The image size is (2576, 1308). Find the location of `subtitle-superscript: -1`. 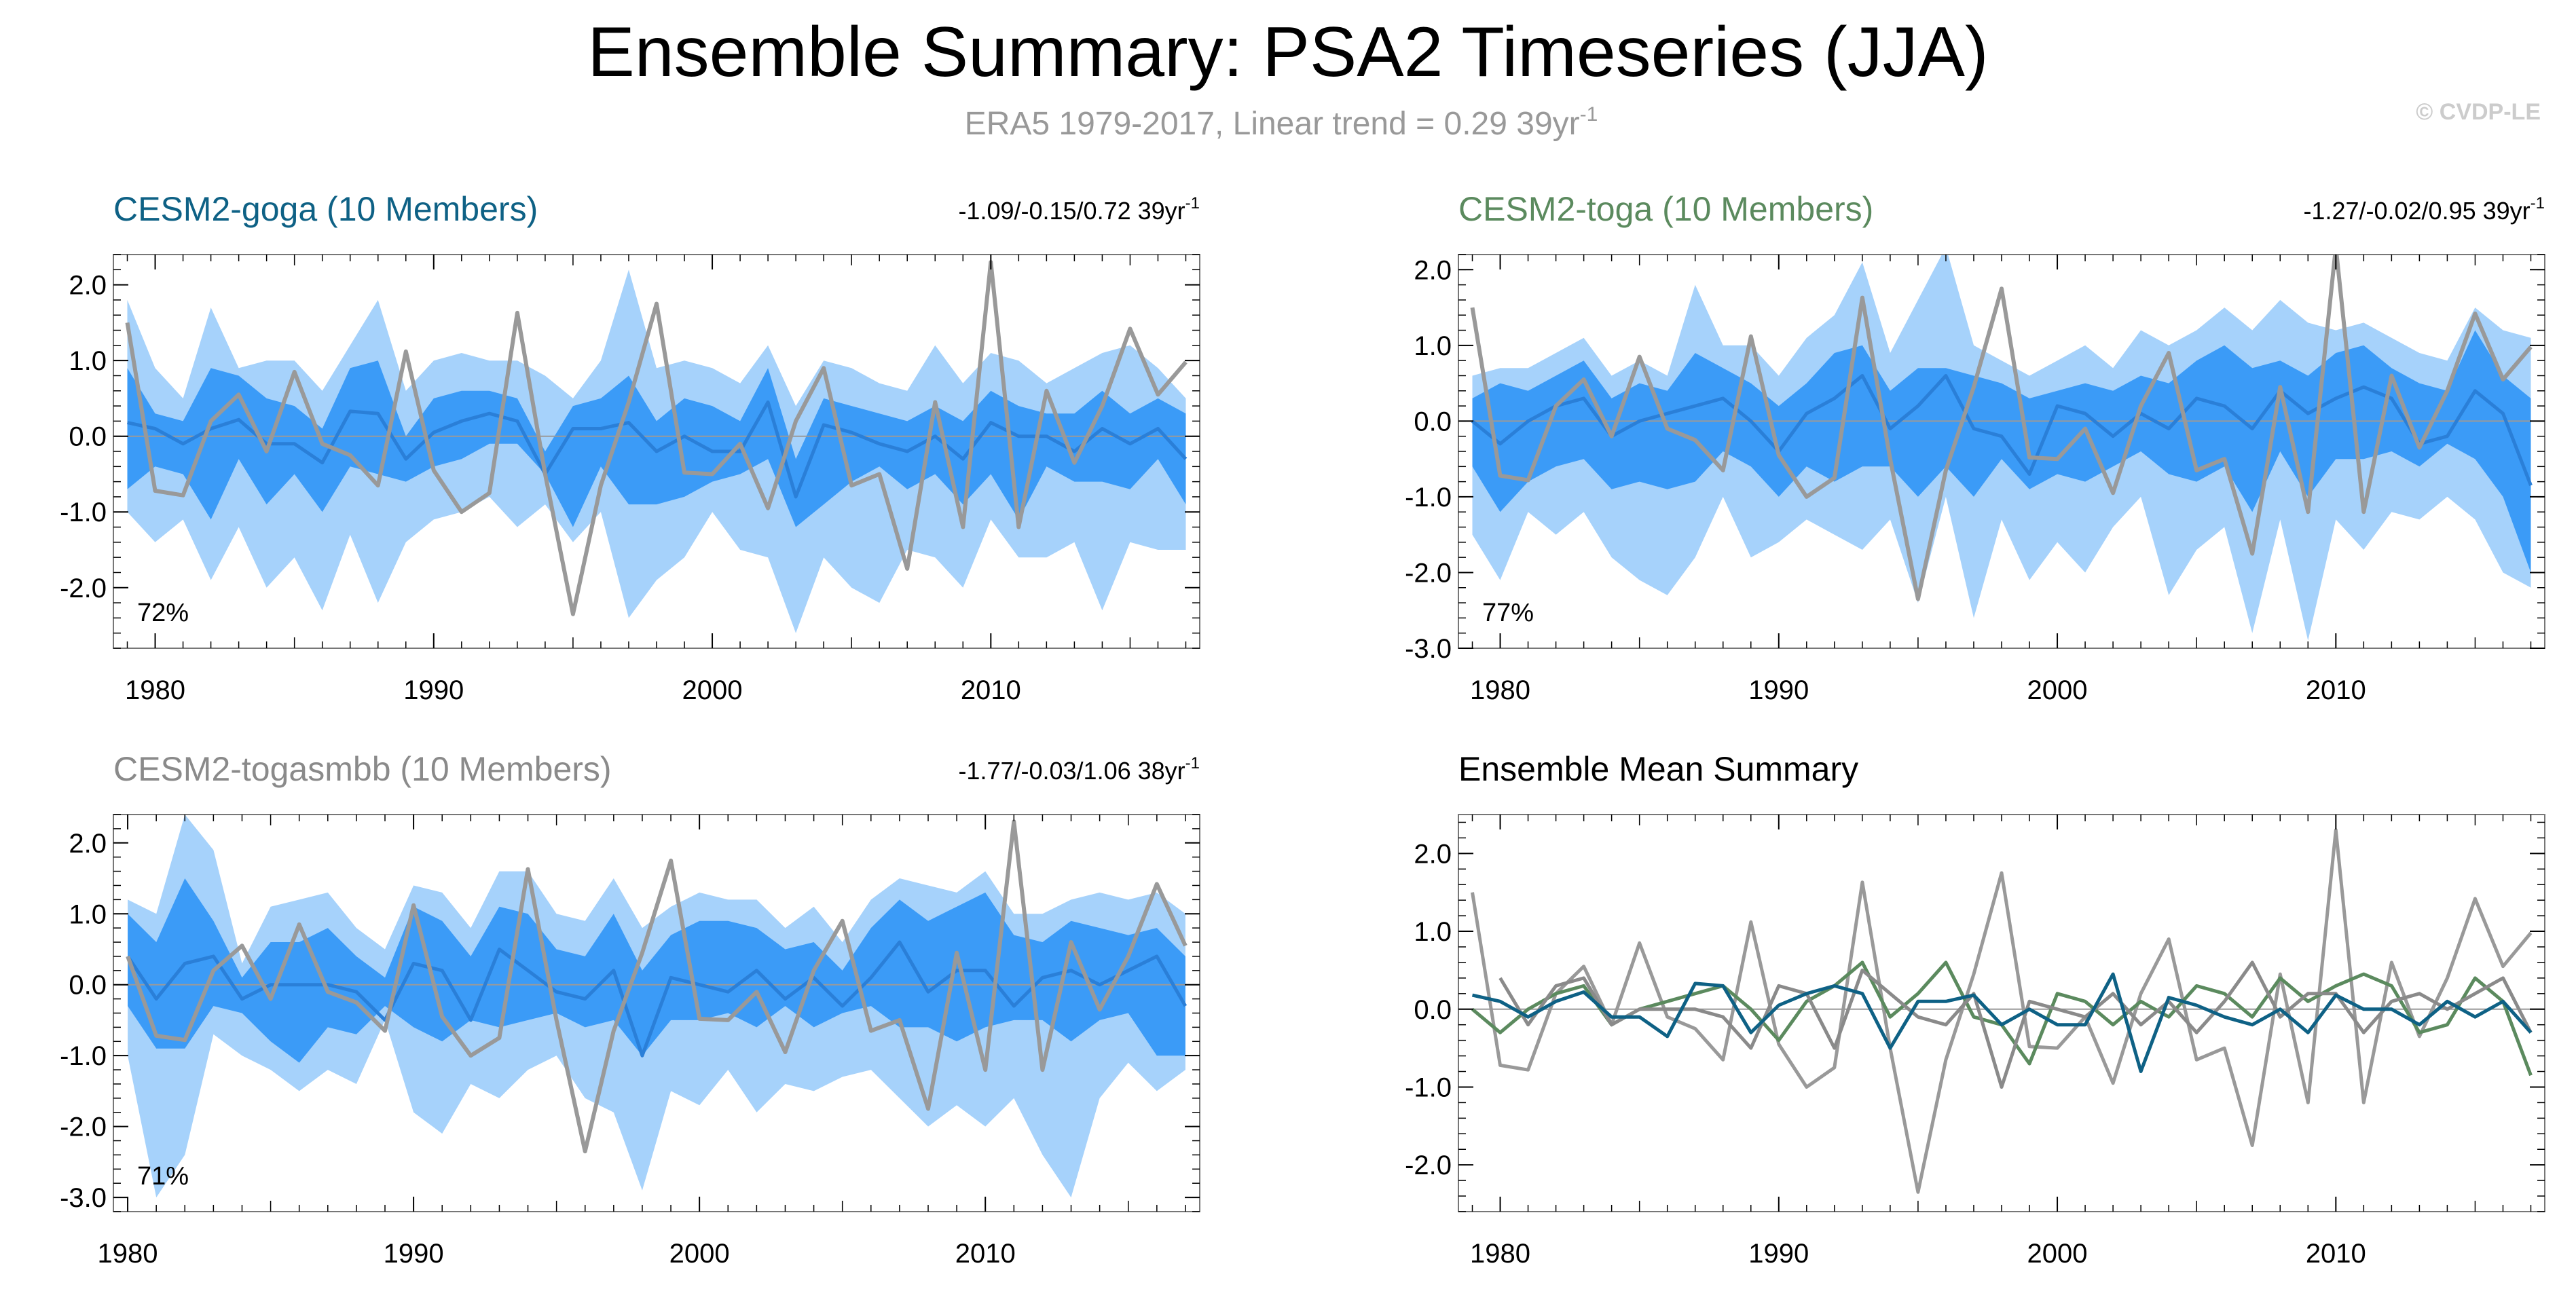

subtitle-superscript: -1 is located at coordinates (1589, 114).